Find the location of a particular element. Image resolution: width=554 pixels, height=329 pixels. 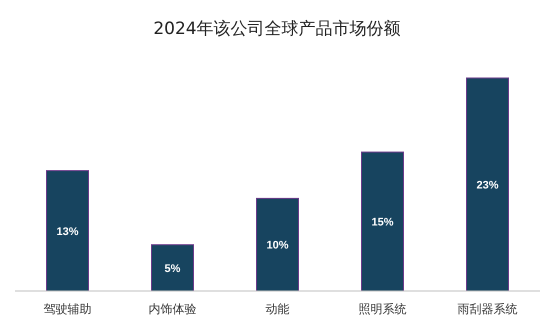

data-label: 10% is located at coordinates (277, 246).